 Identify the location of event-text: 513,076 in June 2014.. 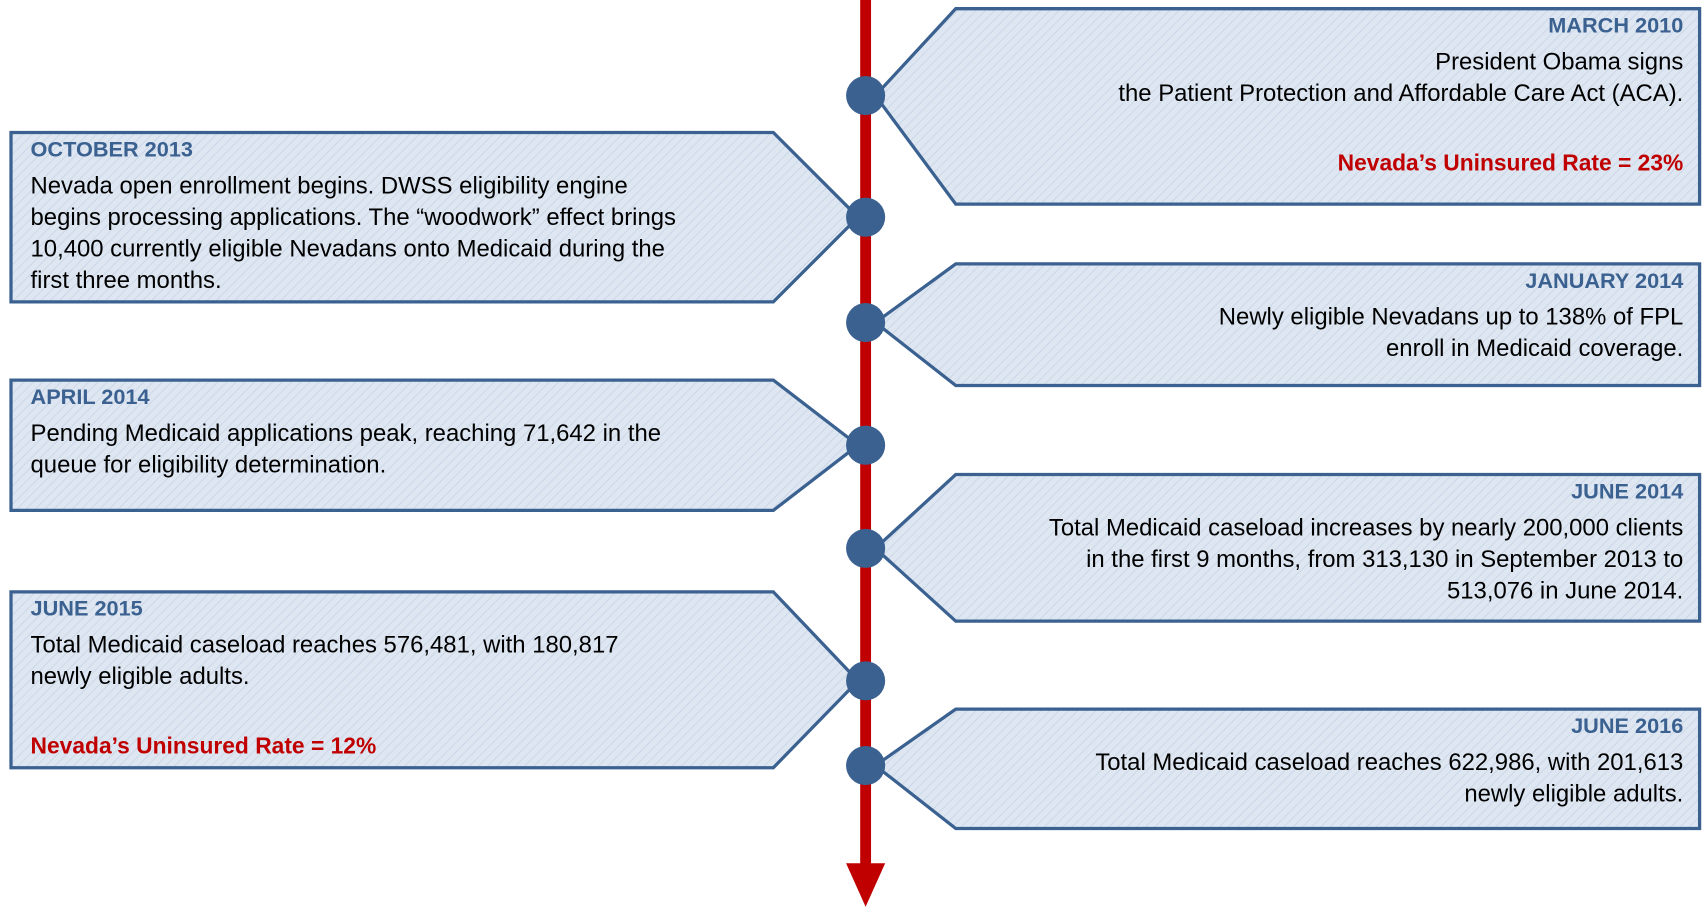
(1565, 590).